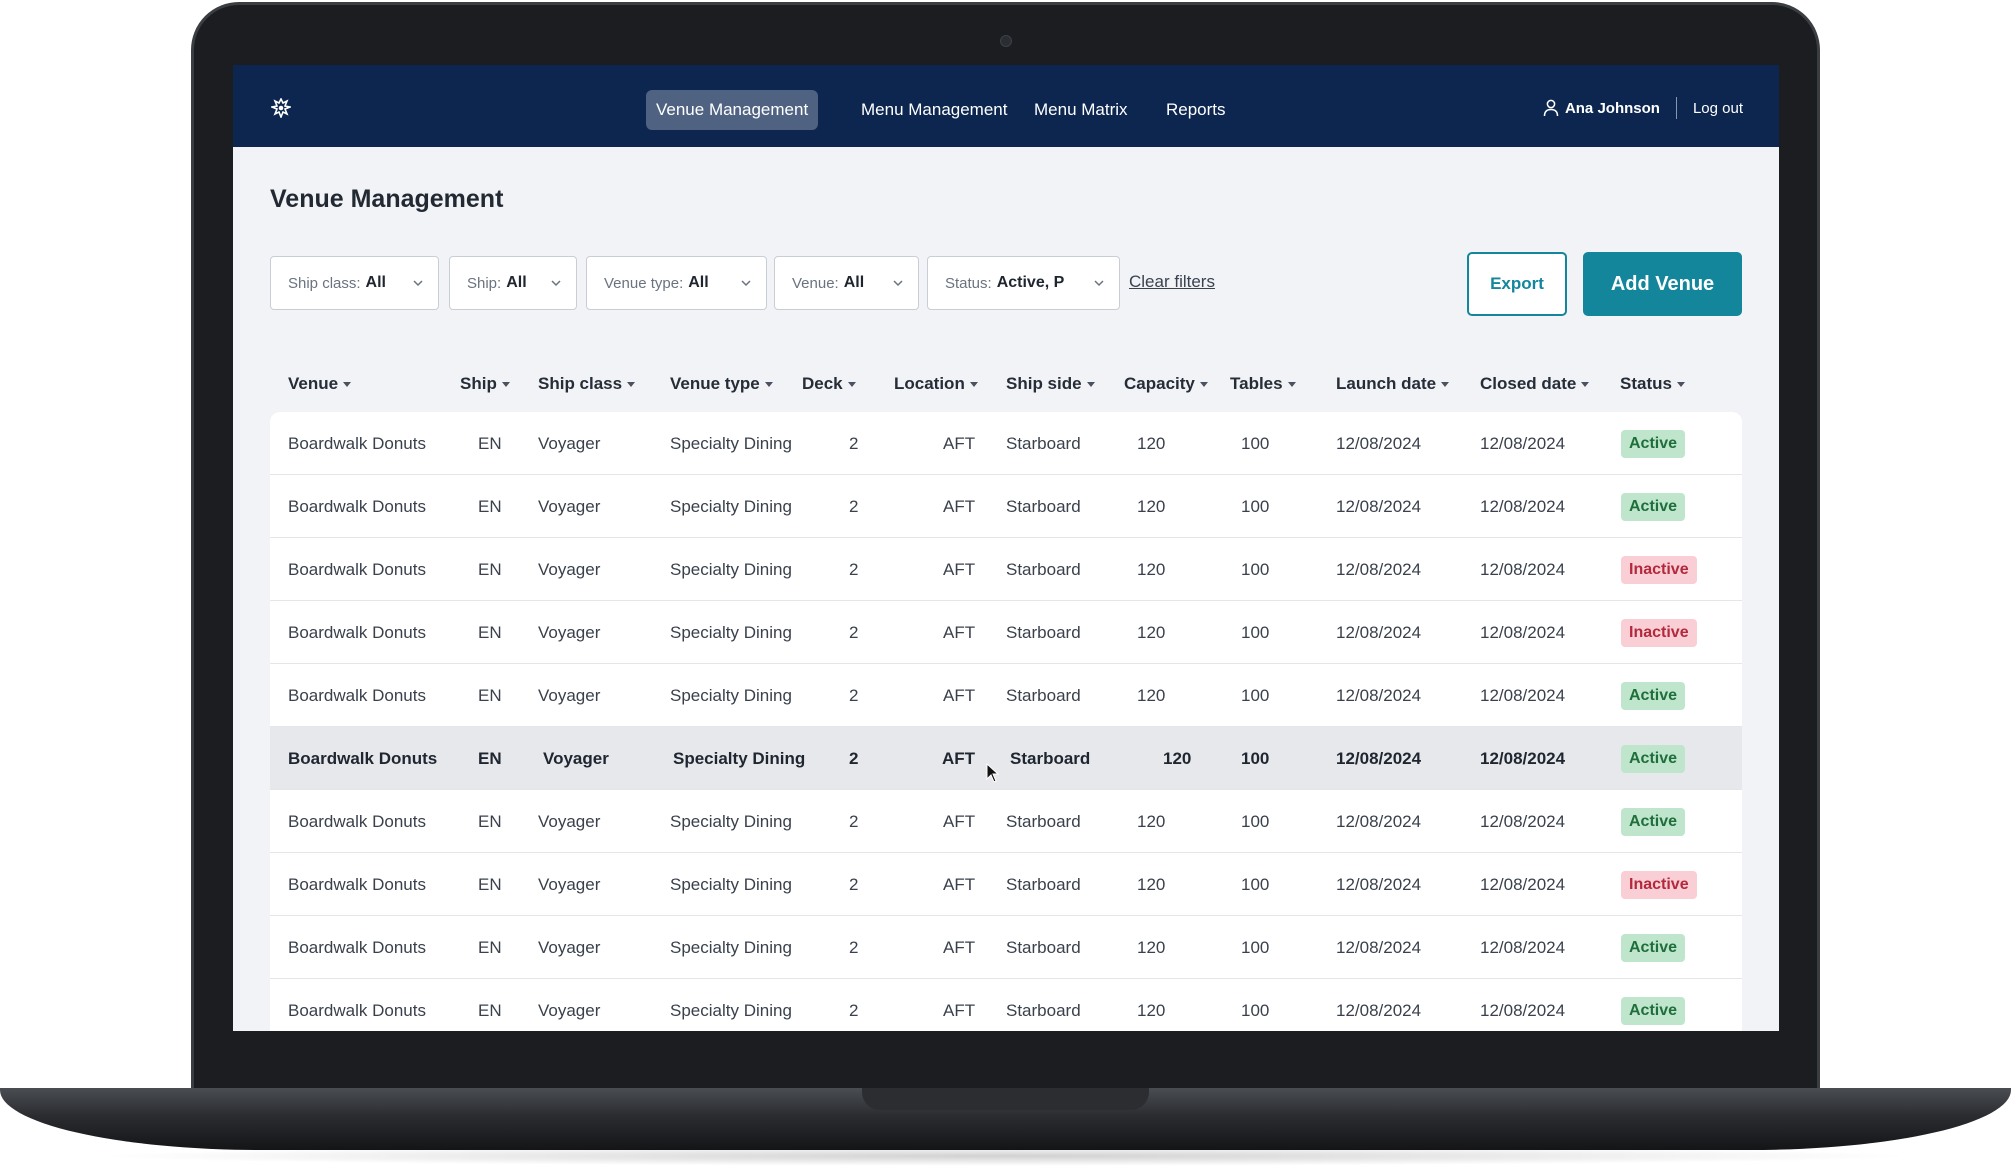  I want to click on column-header-venue-type: Venue type, so click(721, 384).